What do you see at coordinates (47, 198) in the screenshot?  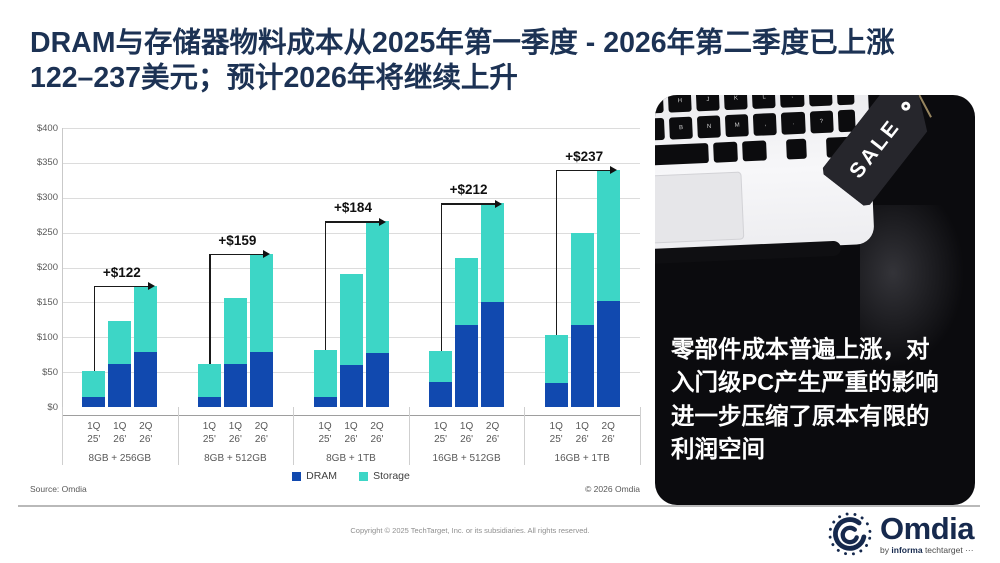 I see `y-tick-label: $300` at bounding box center [47, 198].